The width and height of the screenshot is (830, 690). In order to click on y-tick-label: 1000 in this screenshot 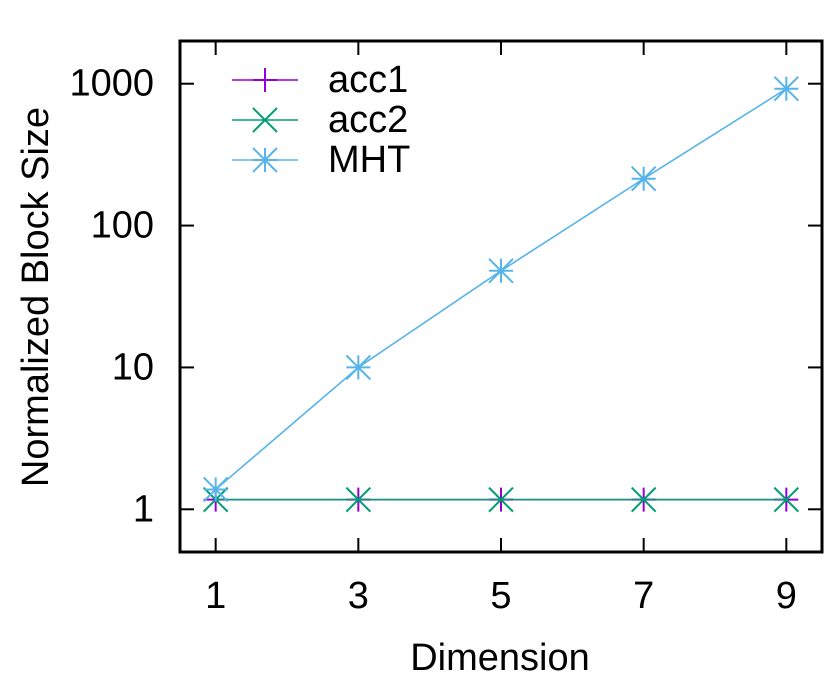, I will do `click(111, 84)`.